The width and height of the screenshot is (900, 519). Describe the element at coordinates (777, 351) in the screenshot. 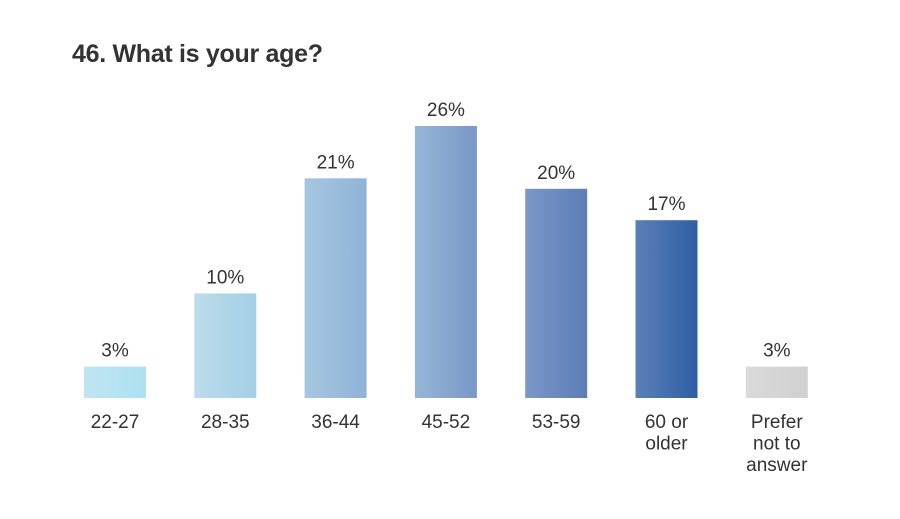

I see `value-label-7: 3%` at that location.